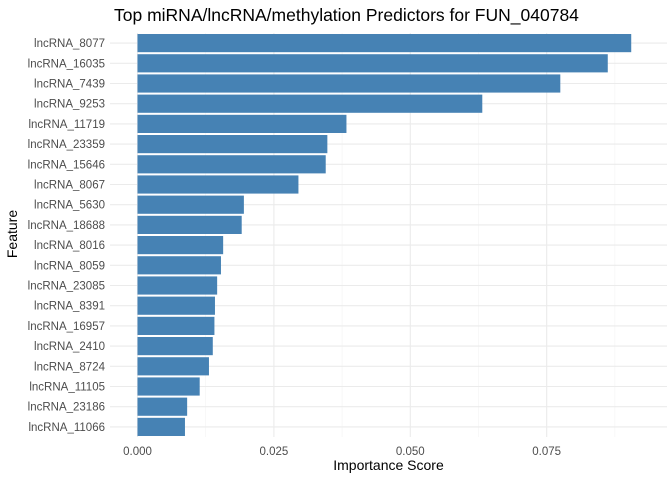  Describe the element at coordinates (70, 367) in the screenshot. I see `y-tick-label: lncRNA_8724` at that location.